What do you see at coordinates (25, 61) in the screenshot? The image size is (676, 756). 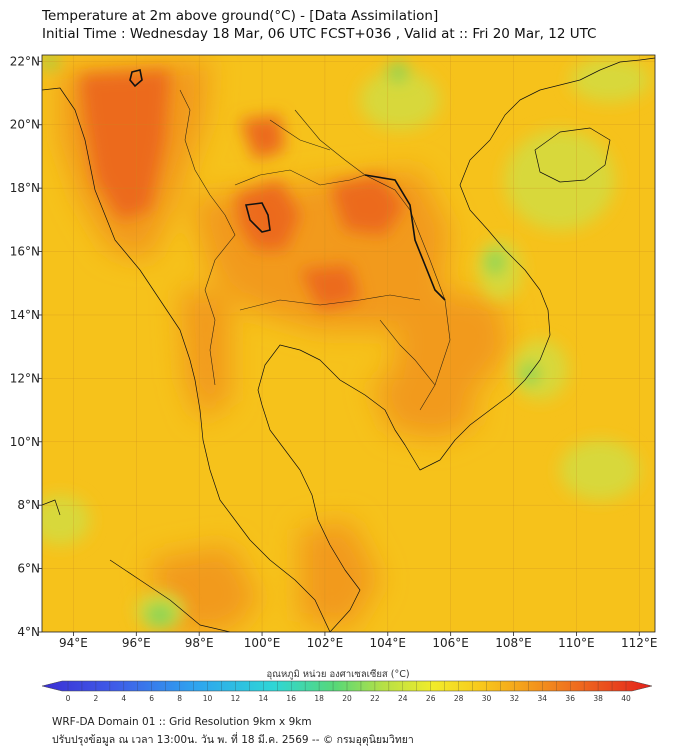 I see `lat-label: 22°N` at bounding box center [25, 61].